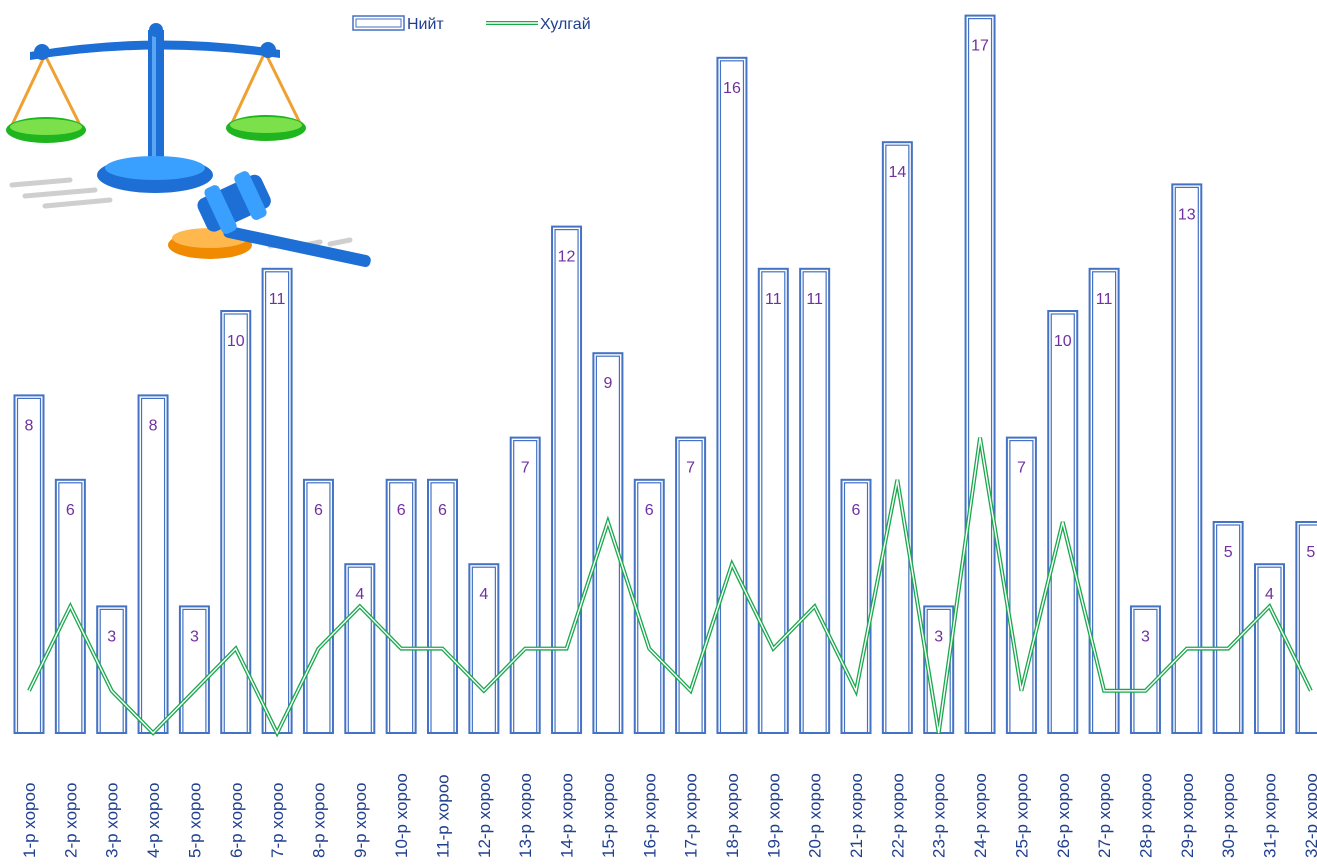 The width and height of the screenshot is (1317, 866). Describe the element at coordinates (525, 815) in the screenshot. I see `x-tick-label: 13-р хороо` at that location.